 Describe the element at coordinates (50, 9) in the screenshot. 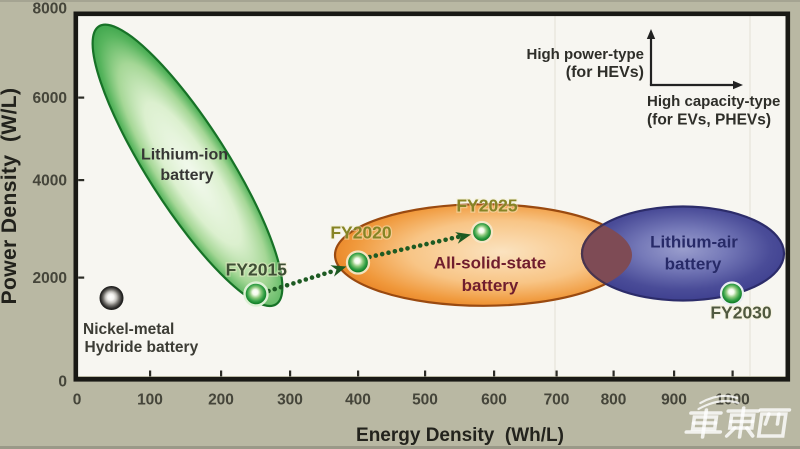

I see `svg-text: 8000` at that location.